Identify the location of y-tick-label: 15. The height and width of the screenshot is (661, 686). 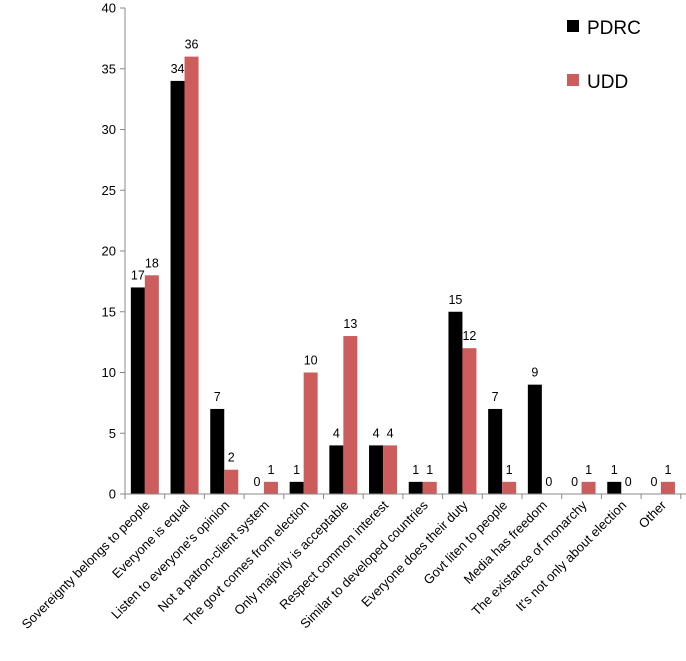
(109, 311).